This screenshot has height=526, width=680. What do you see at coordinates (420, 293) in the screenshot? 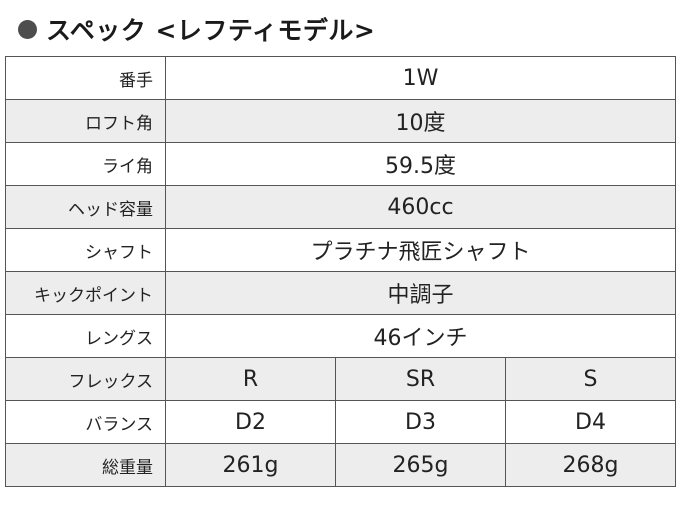
I see `spec-value: 中調子` at bounding box center [420, 293].